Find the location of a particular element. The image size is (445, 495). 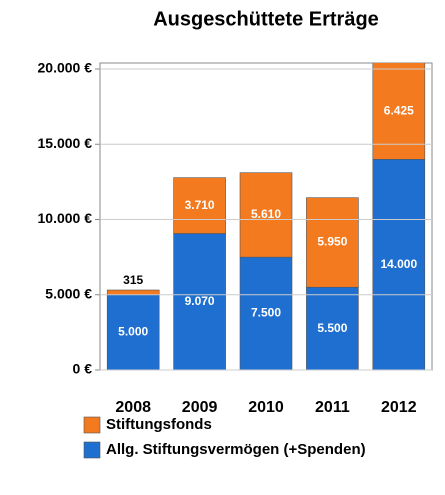

legend-label: Stiftungsfonds is located at coordinates (159, 424).